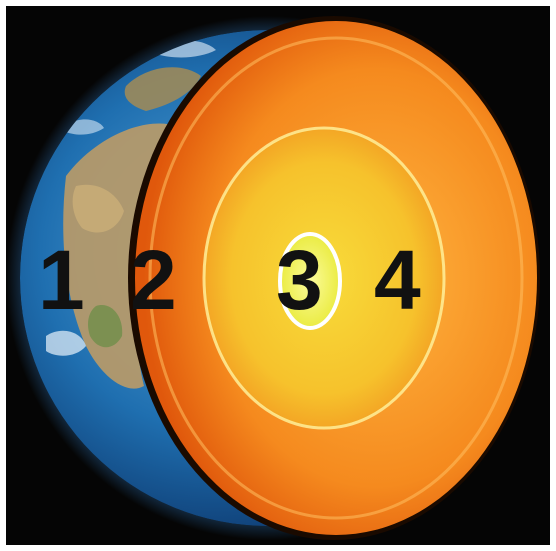 The width and height of the screenshot is (556, 551). What do you see at coordinates (299, 280) in the screenshot?
I see `layer-label-3: 3` at bounding box center [299, 280].